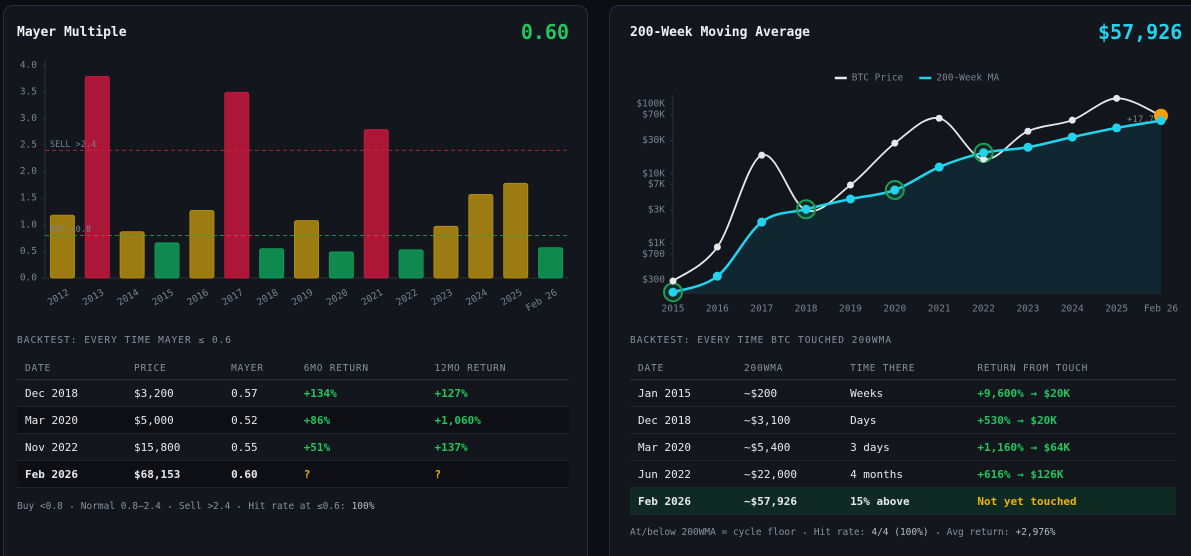 This screenshot has height=556, width=1191. Describe the element at coordinates (656, 243) in the screenshot. I see `y-tick-label: $1K` at that location.